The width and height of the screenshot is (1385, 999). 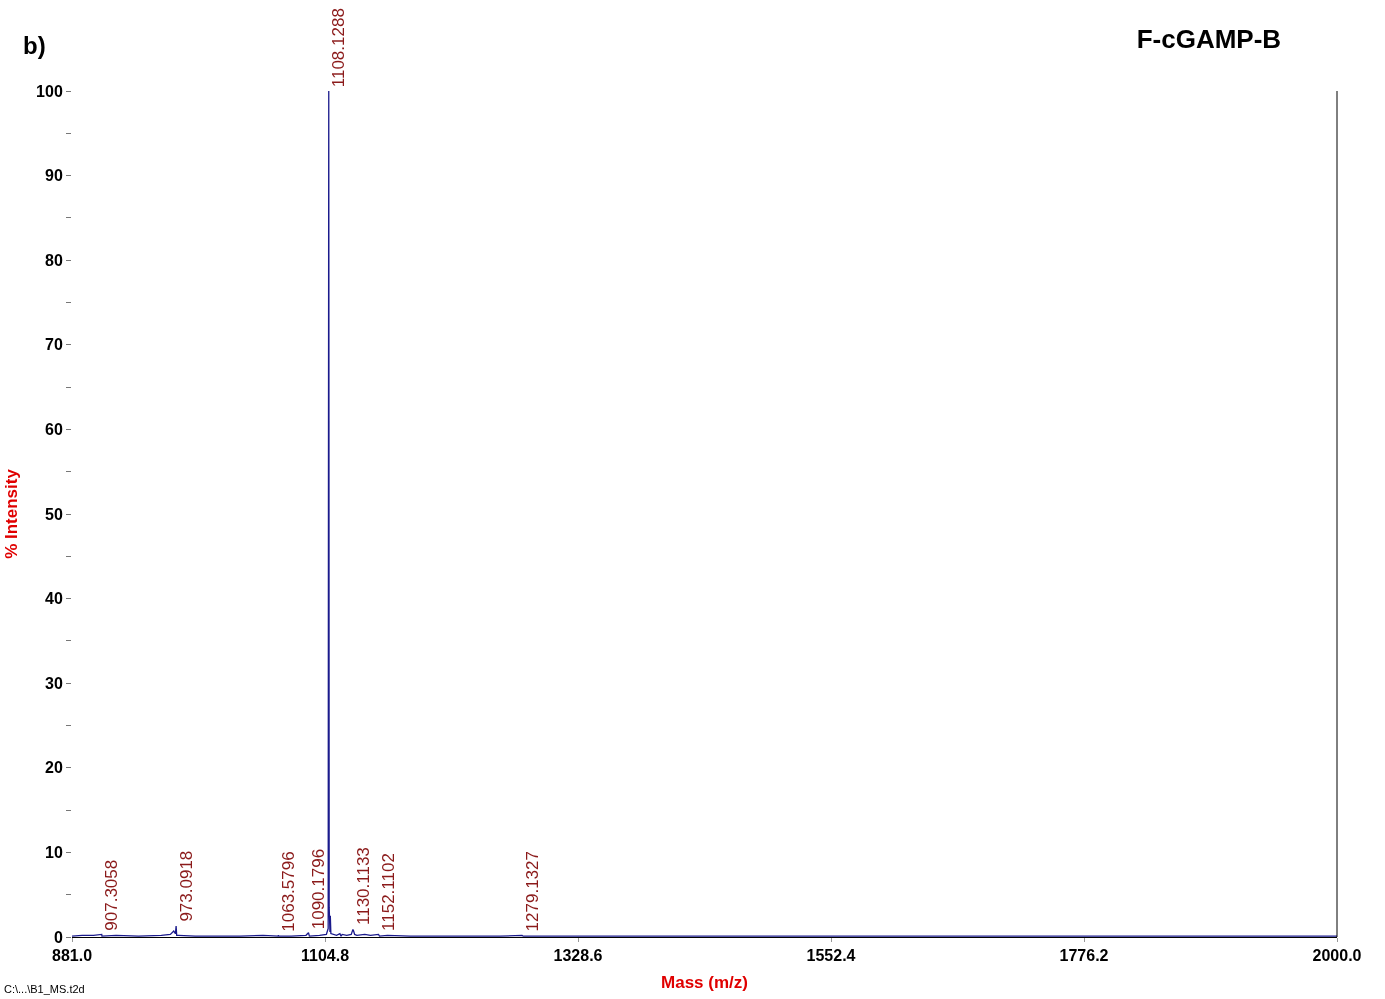 What do you see at coordinates (34, 45) in the screenshot?
I see `text: b)` at bounding box center [34, 45].